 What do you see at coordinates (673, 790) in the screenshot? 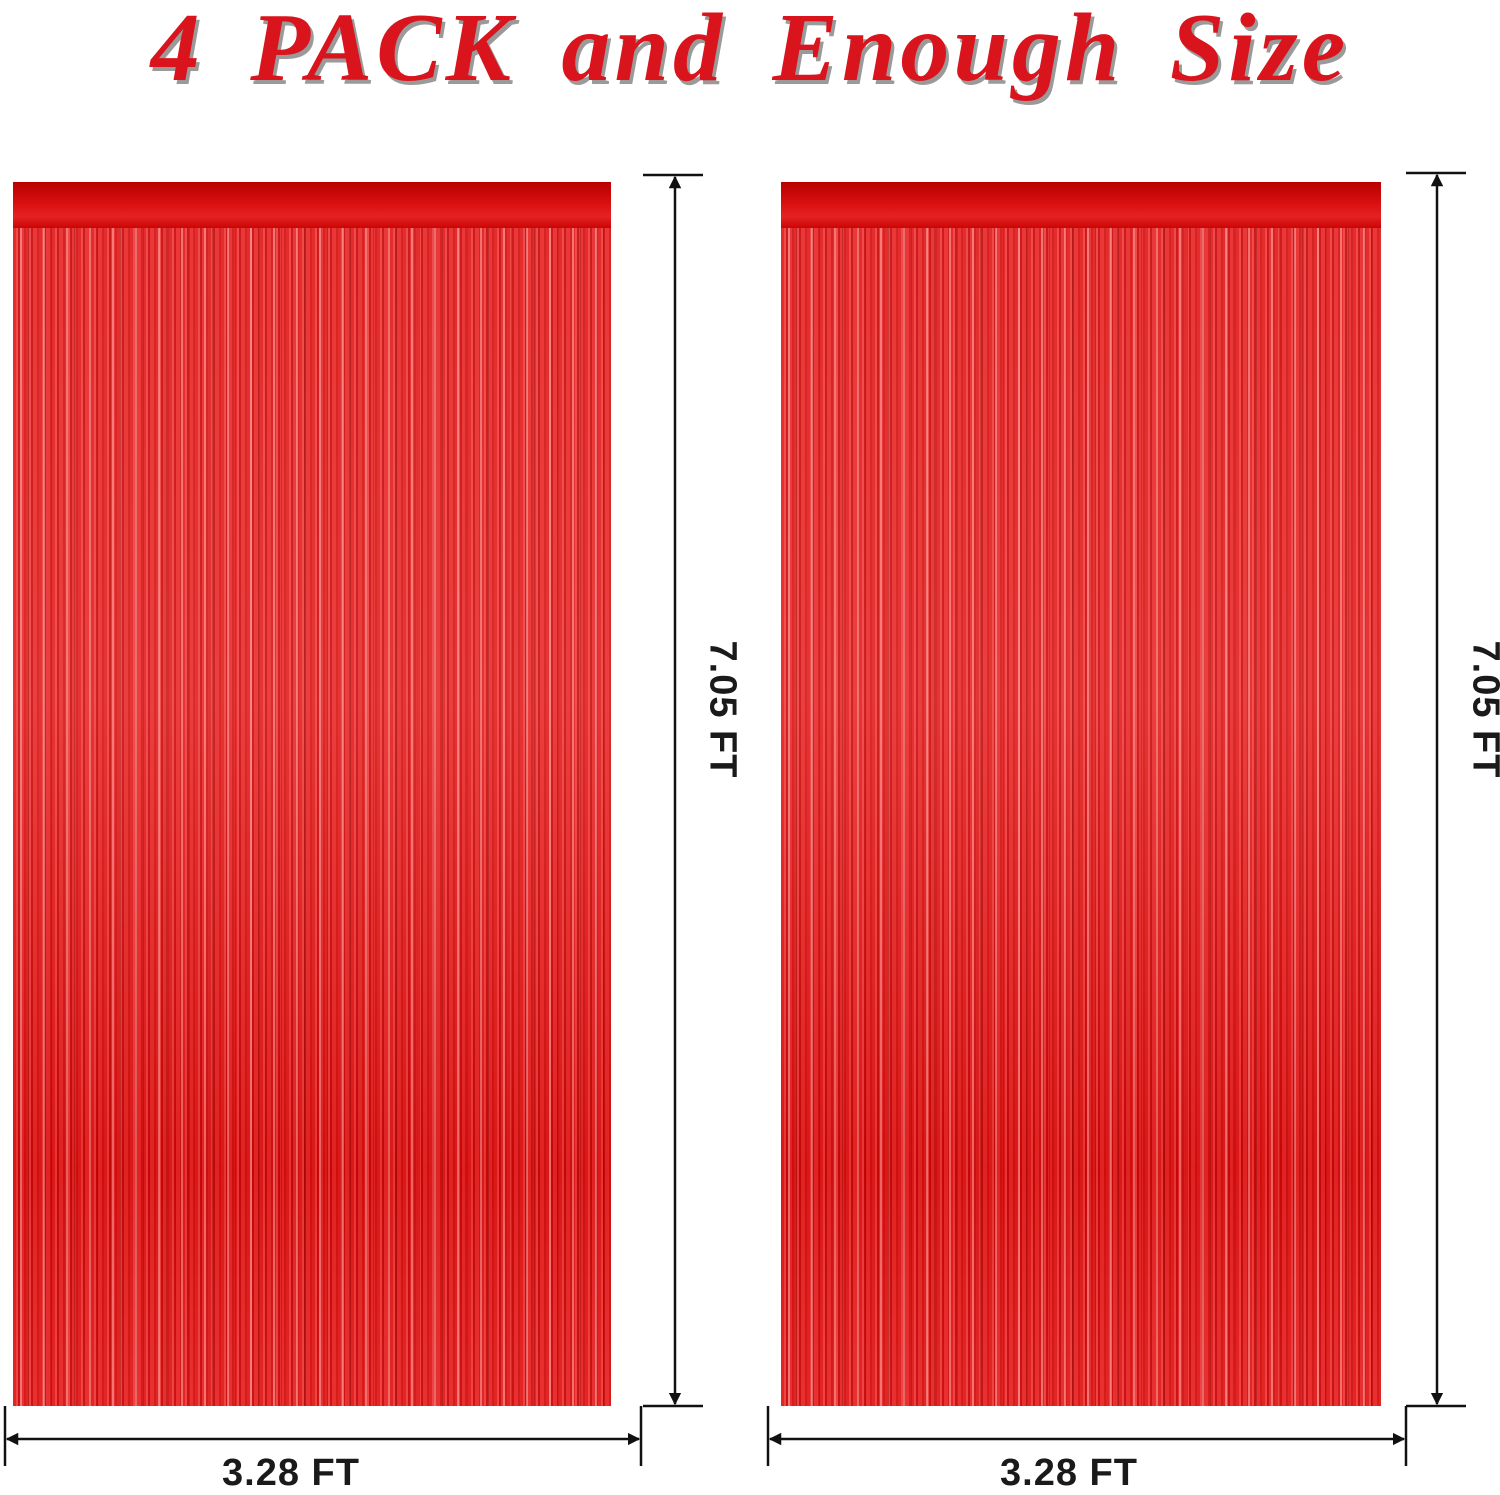
I see `height-dimension-left` at bounding box center [673, 790].